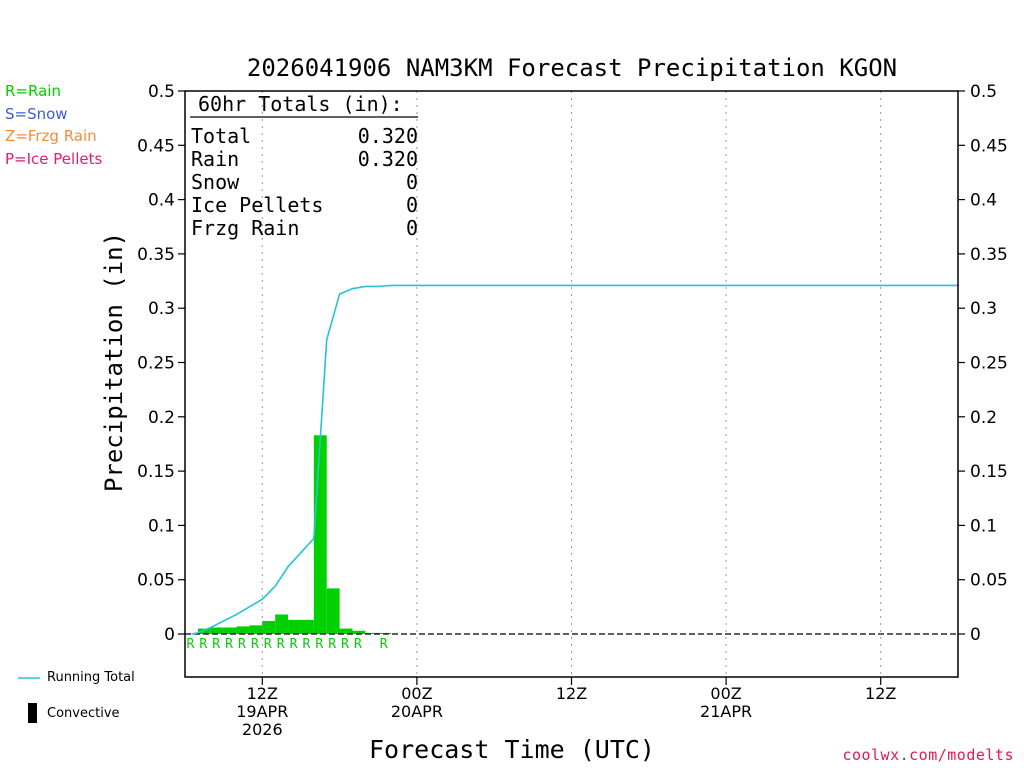  Describe the element at coordinates (156, 364) in the screenshot. I see `y-tick-label-left-5: 0.25` at that location.